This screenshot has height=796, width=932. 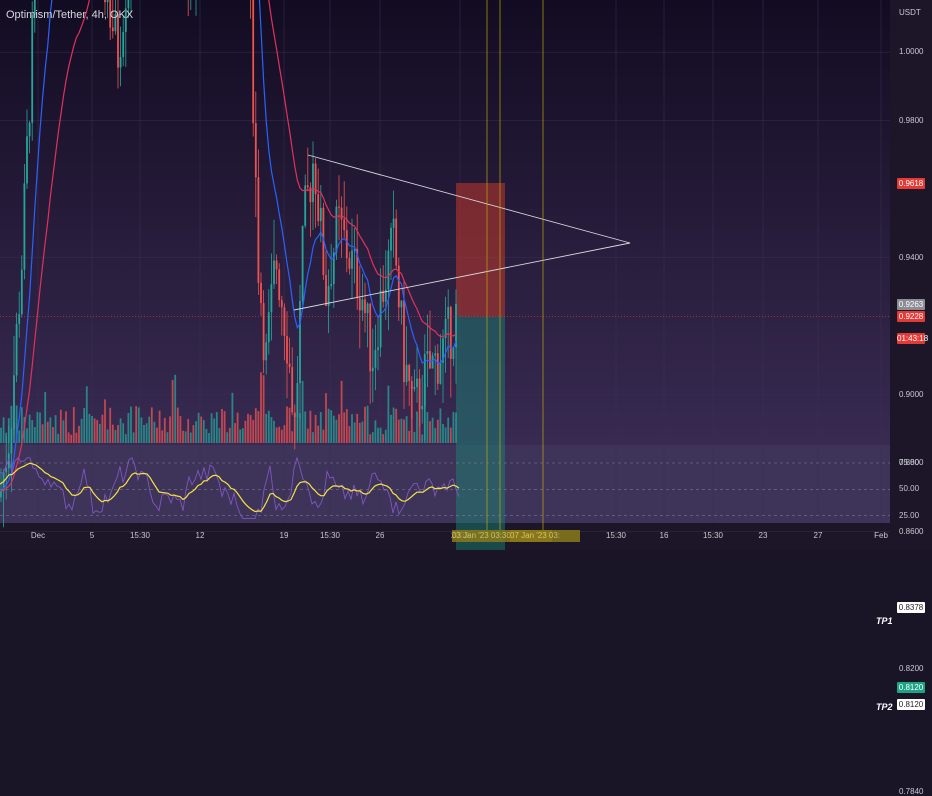 What do you see at coordinates (380, 535) in the screenshot?
I see `time-axis-label: 26` at bounding box center [380, 535].